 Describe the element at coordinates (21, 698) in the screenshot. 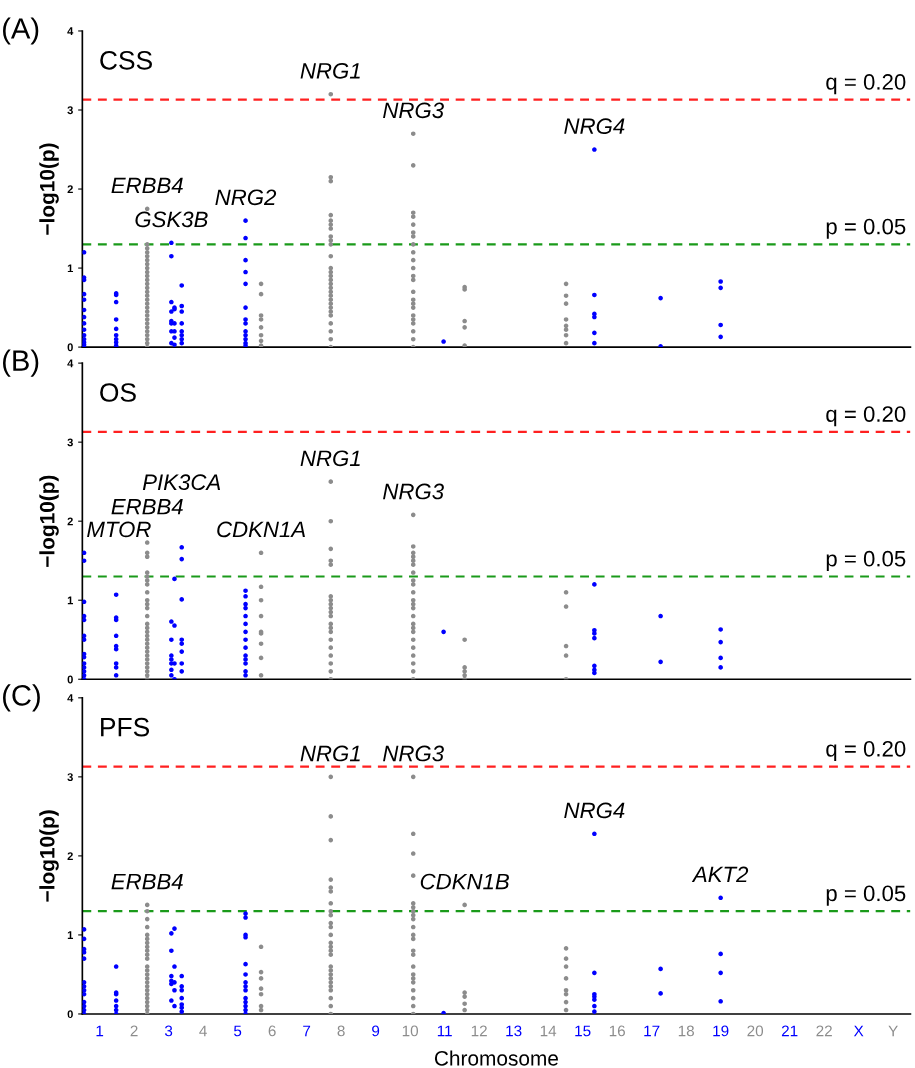

I see `chart-title: (C)` at that location.